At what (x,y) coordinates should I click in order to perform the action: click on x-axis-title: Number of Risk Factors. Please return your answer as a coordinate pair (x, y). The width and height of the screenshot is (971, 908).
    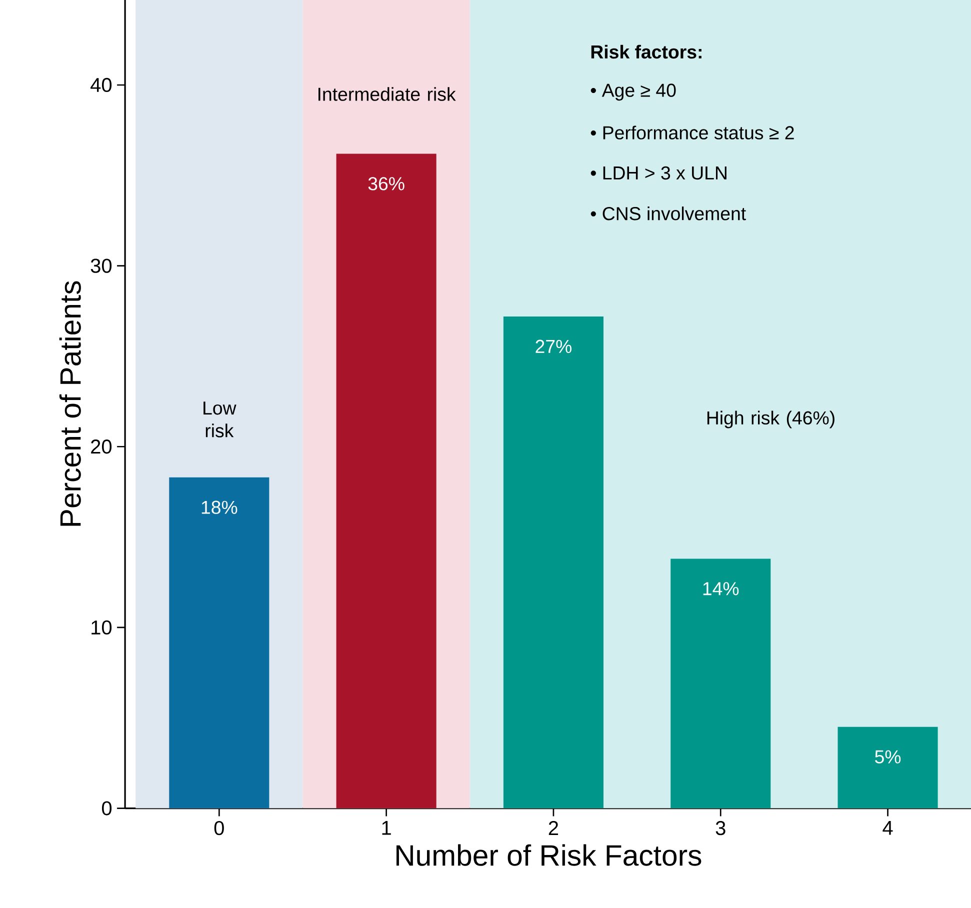
    Looking at the image, I should click on (549, 855).